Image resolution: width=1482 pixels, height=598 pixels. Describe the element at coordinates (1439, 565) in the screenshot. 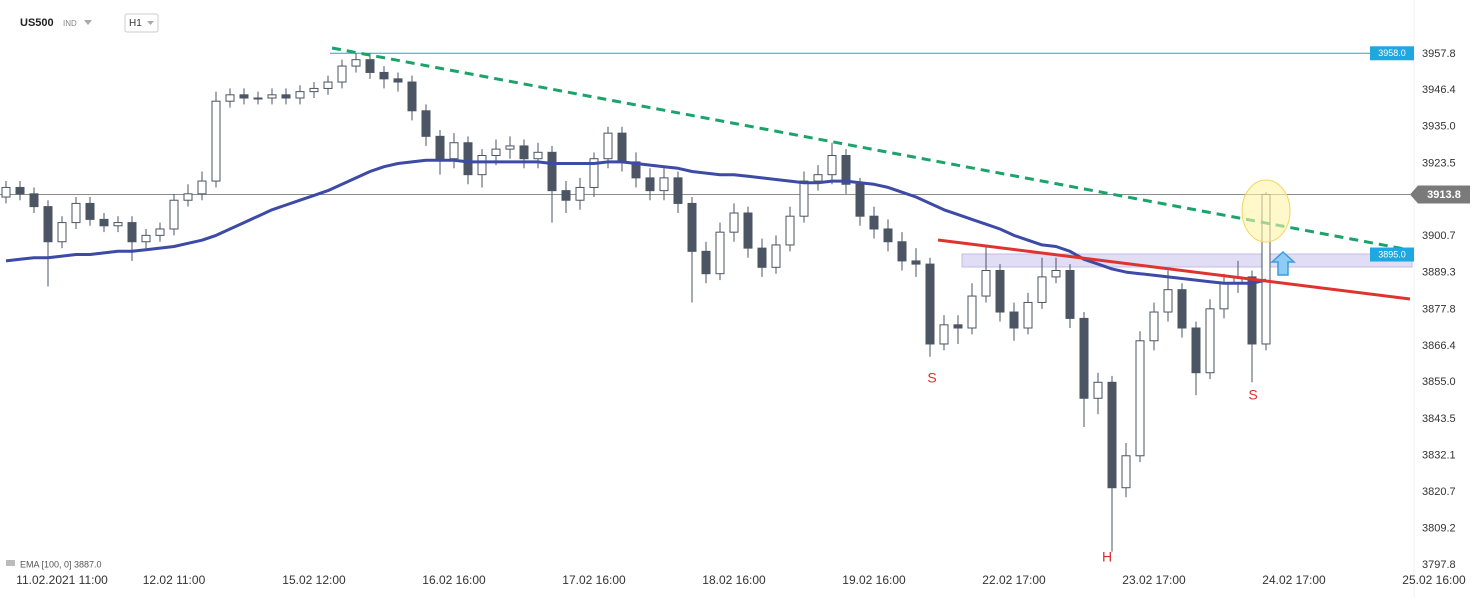

I see `y-tick-label: 3797.8` at that location.